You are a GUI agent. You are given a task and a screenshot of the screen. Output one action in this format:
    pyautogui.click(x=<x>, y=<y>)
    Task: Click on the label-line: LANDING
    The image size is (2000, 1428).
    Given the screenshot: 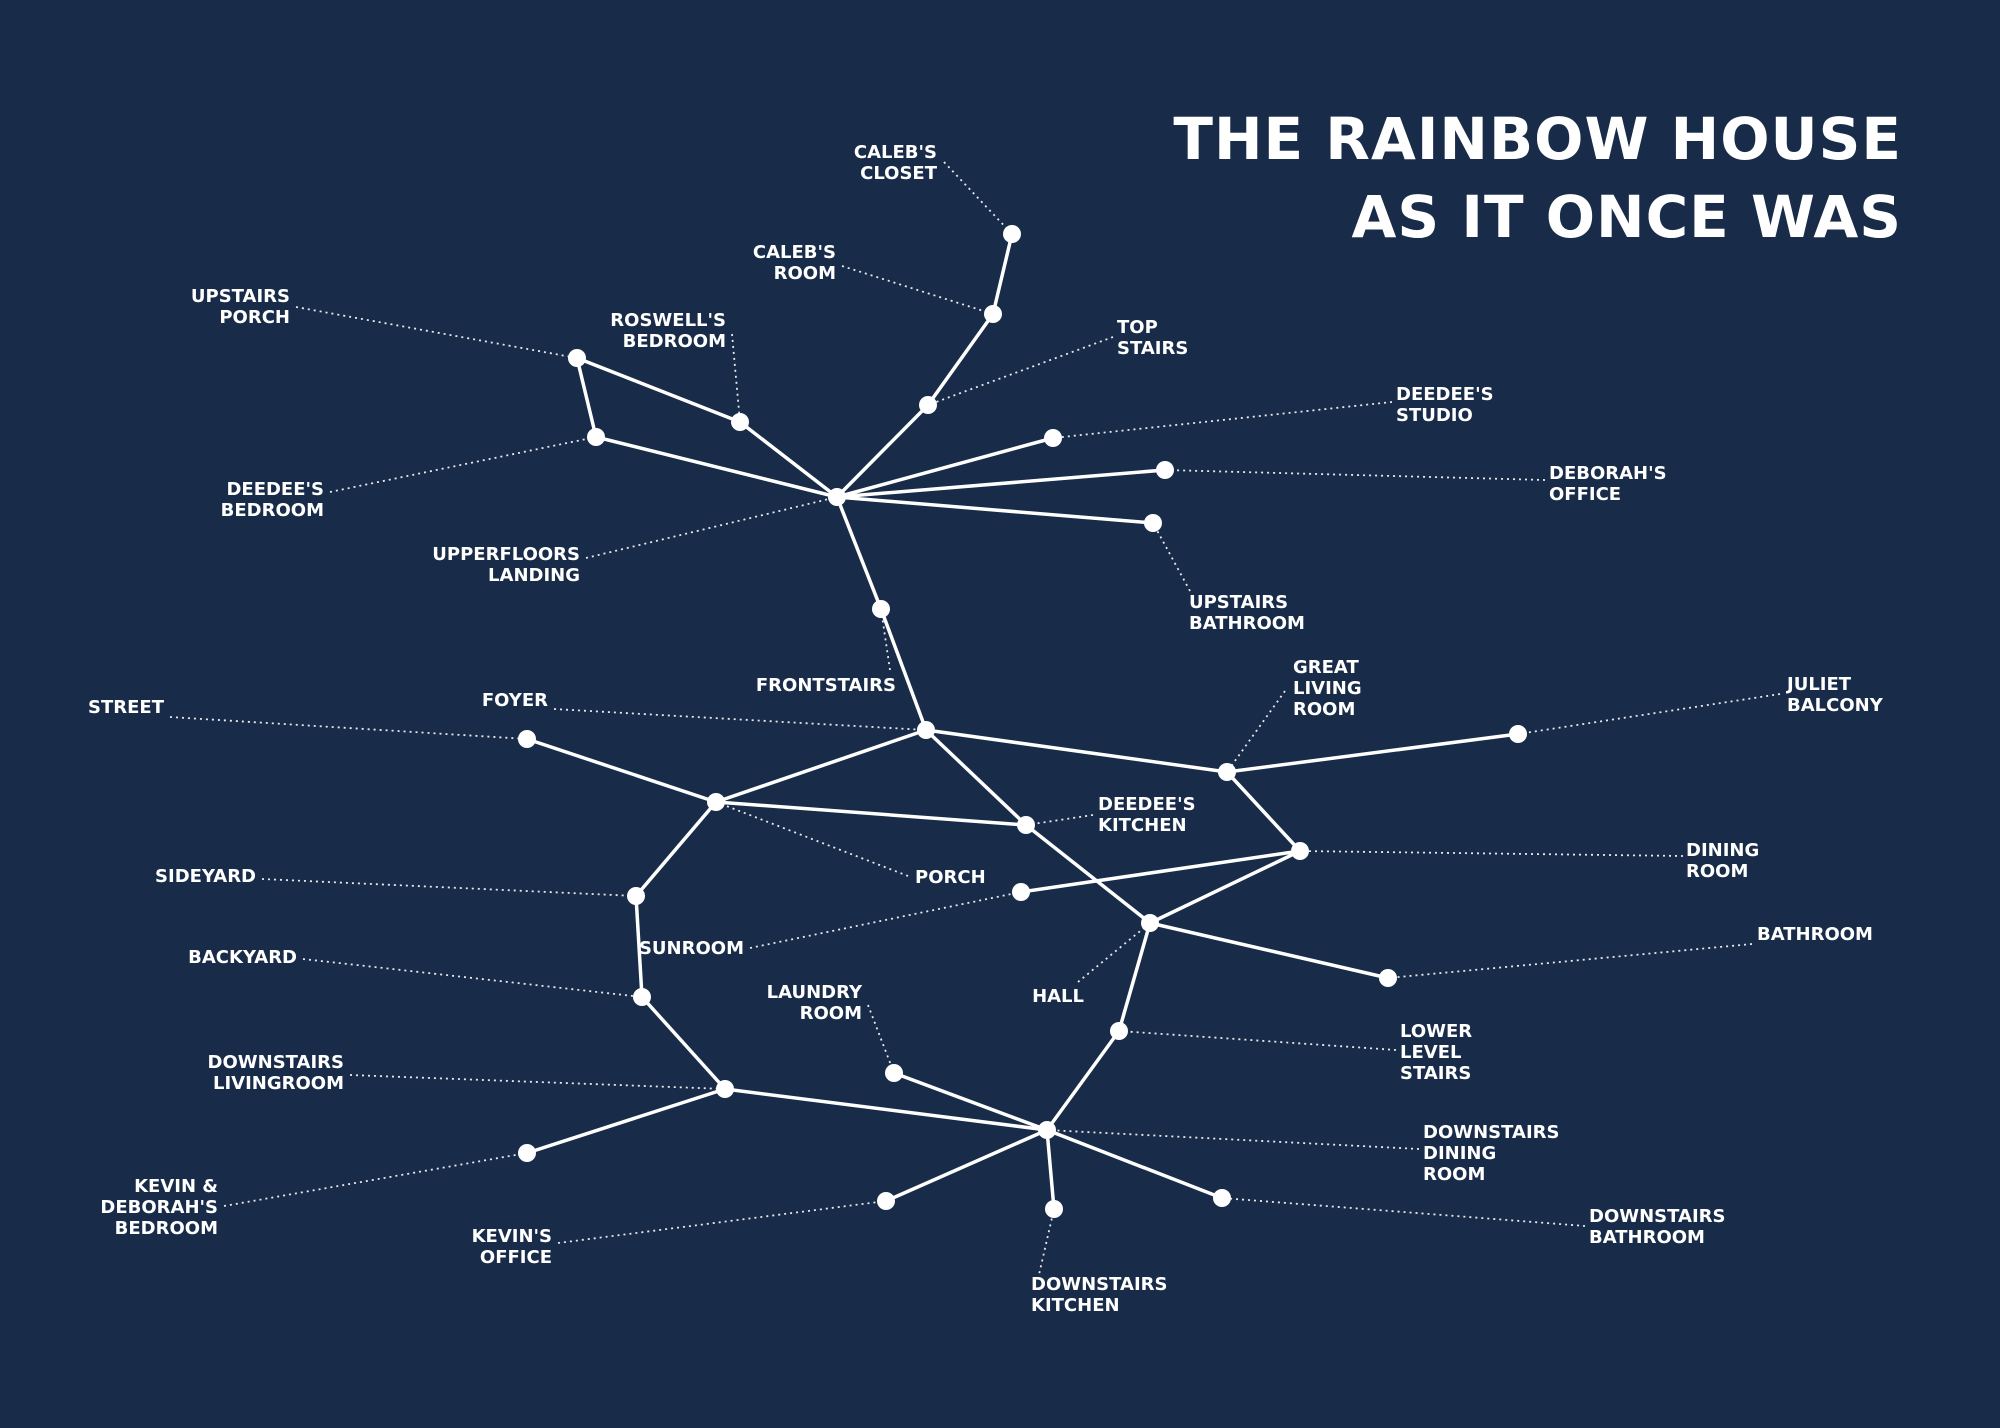 What is the action you would take?
    pyautogui.click(x=534, y=575)
    